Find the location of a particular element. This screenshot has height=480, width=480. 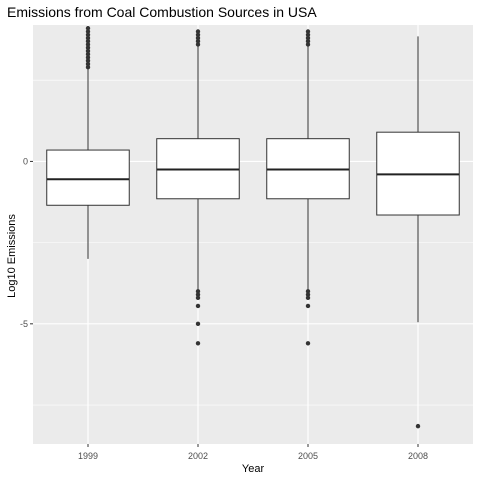

y-tick-label: 0 is located at coordinates (25, 161).